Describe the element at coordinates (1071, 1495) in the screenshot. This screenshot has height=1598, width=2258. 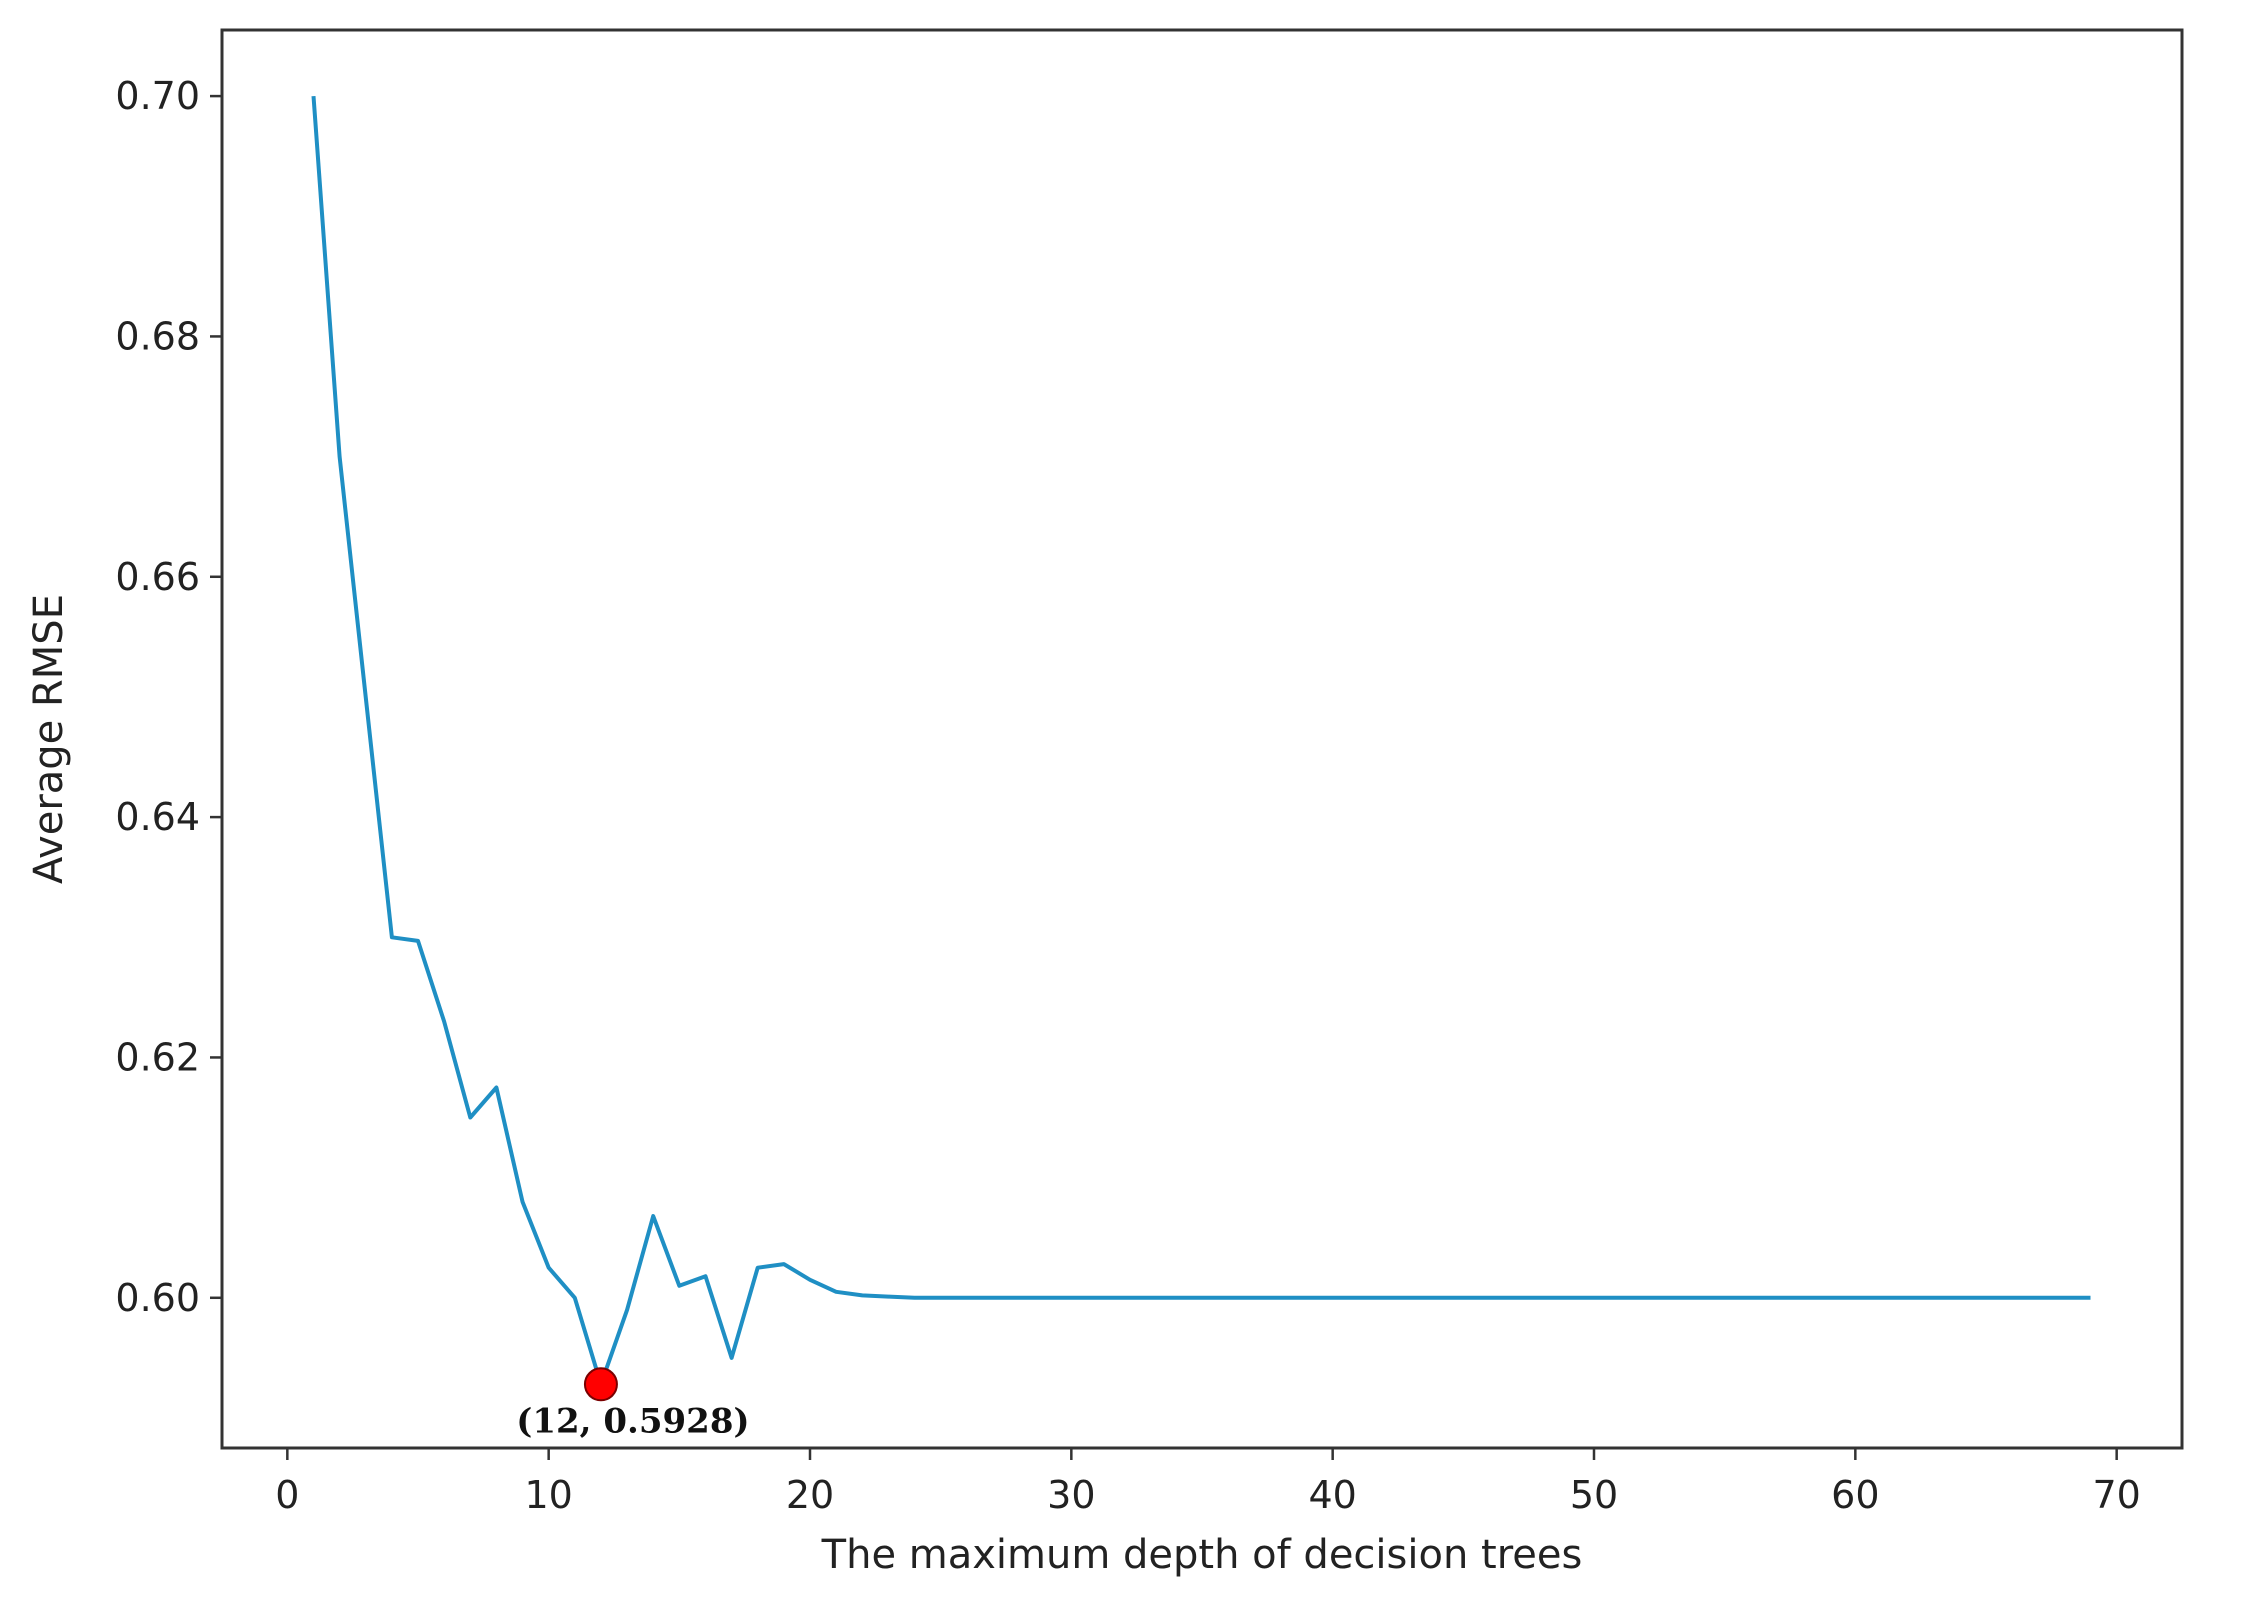
I see `x-tick-label: 30` at that location.